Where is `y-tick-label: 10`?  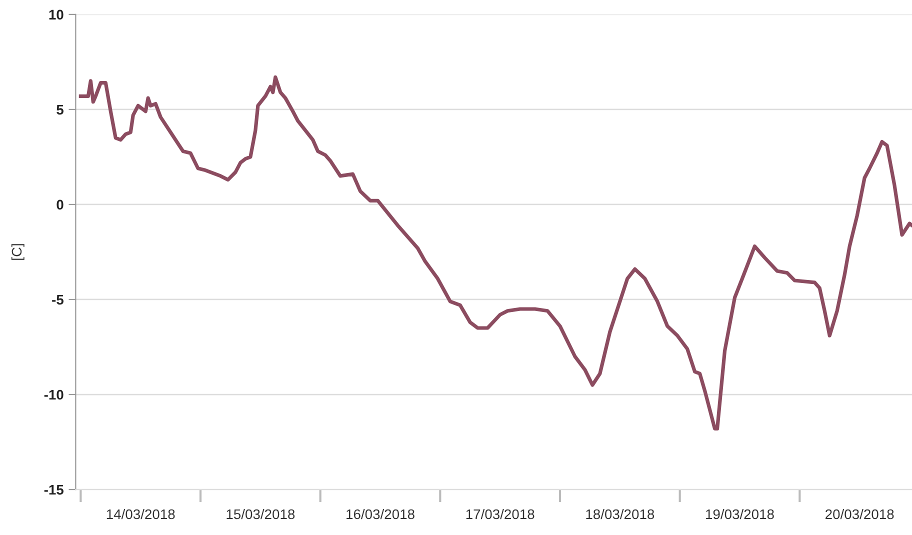
y-tick-label: 10 is located at coordinates (56, 15).